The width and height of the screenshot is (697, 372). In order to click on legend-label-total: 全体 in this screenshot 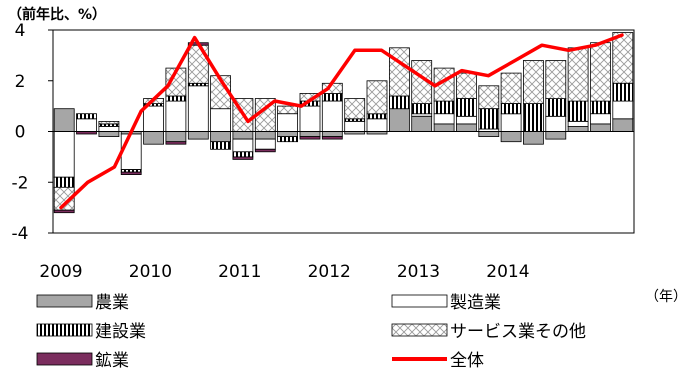, I will do `click(467, 361)`.